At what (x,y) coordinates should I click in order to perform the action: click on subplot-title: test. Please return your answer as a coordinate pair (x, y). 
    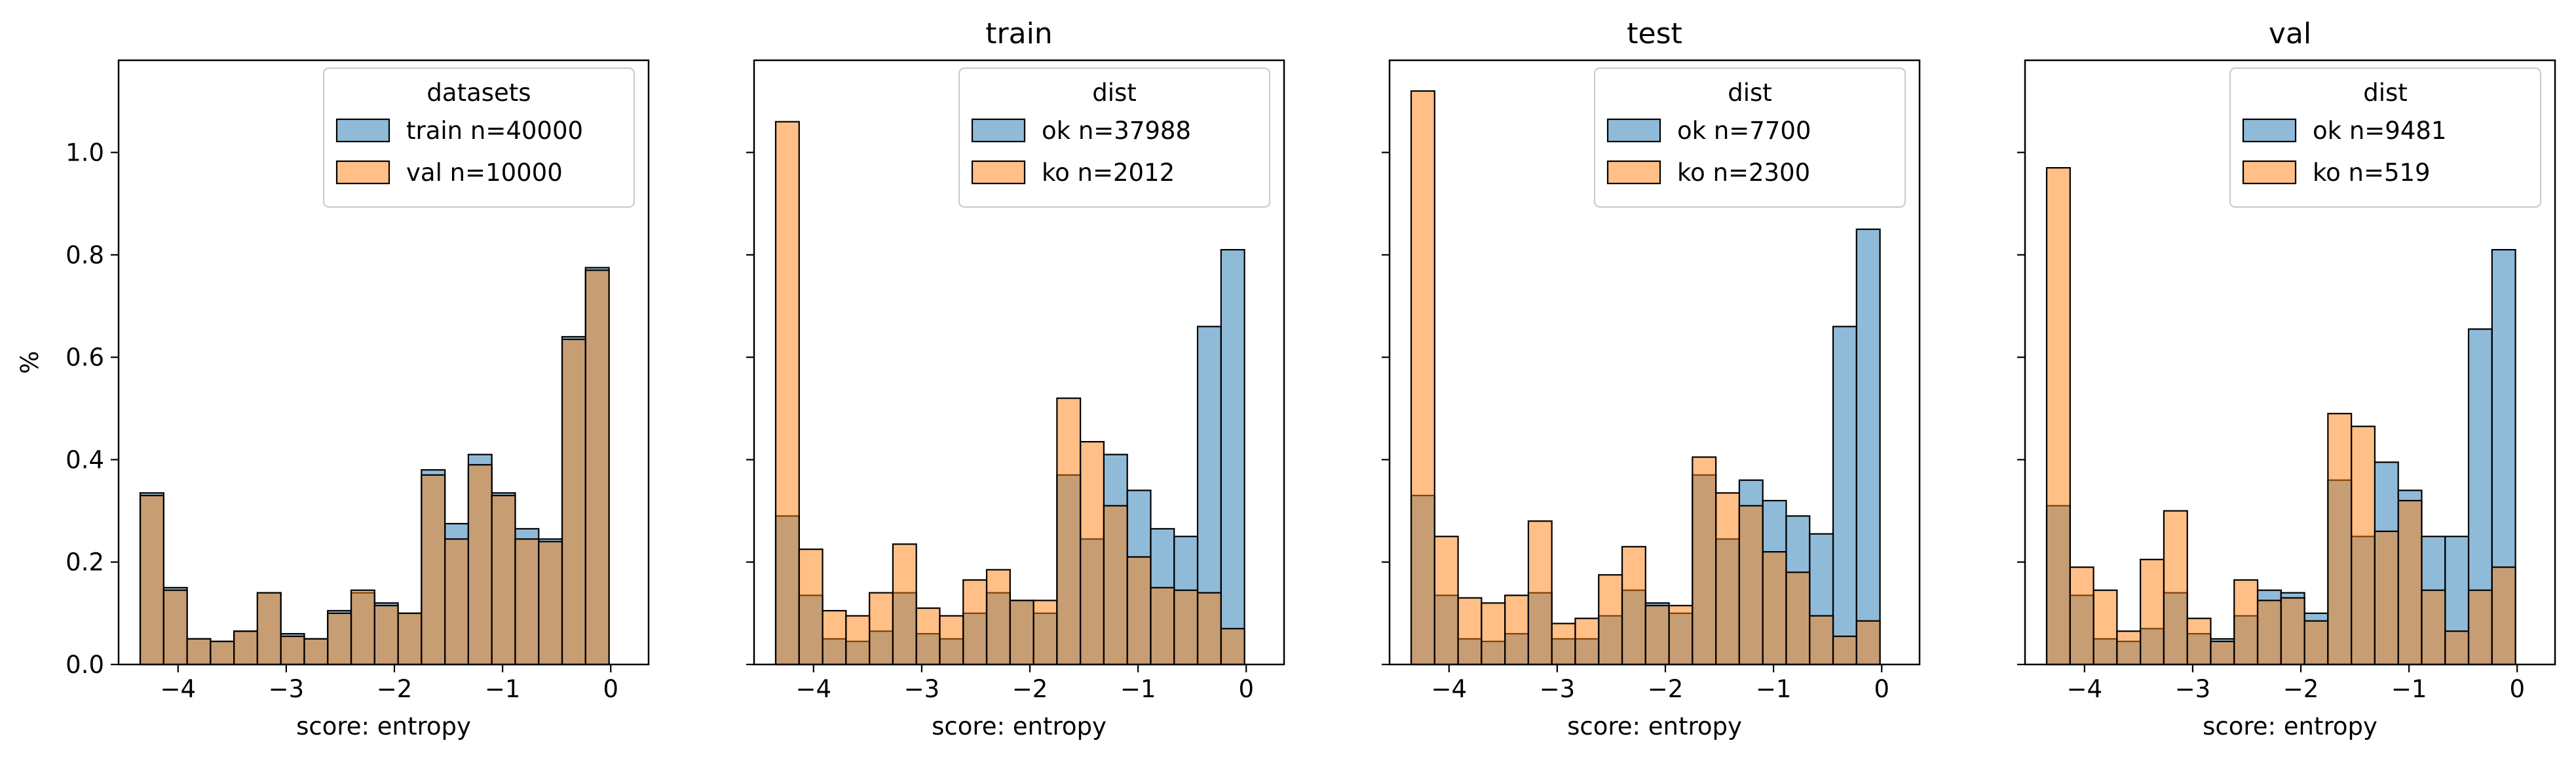
    Looking at the image, I should click on (1655, 33).